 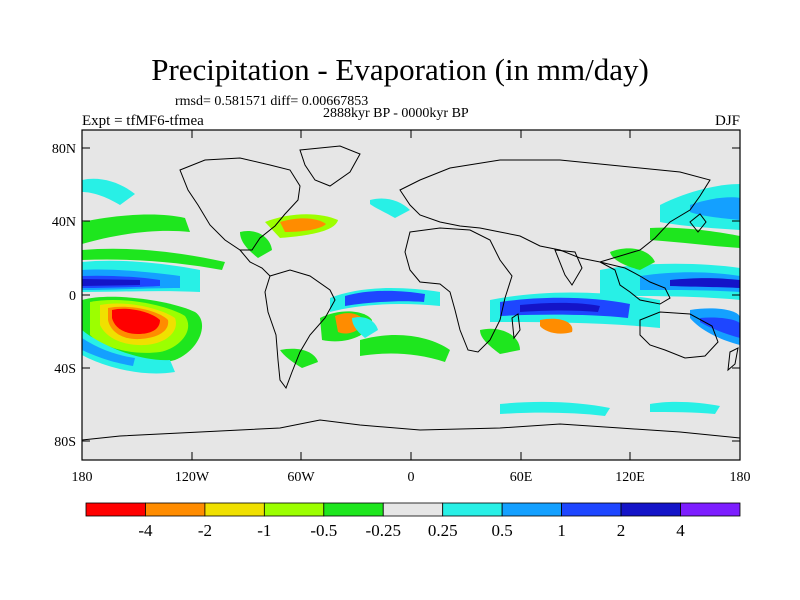 What do you see at coordinates (323, 530) in the screenshot?
I see `colorbar-label: -0.5` at bounding box center [323, 530].